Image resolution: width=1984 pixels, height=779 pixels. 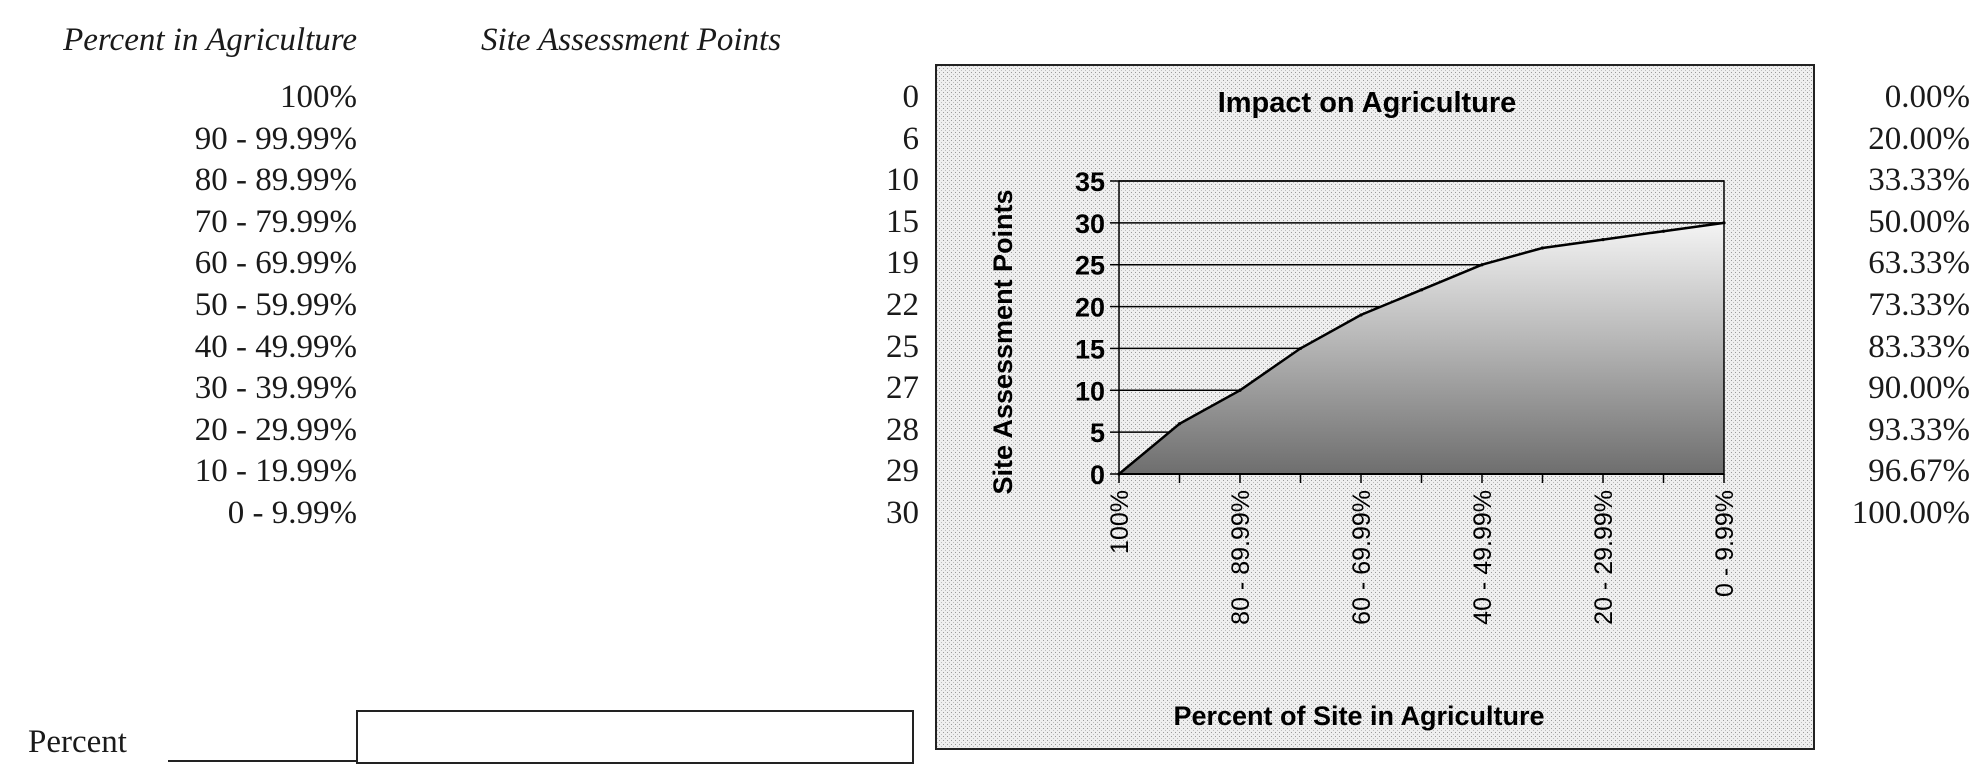 What do you see at coordinates (911, 97) in the screenshot?
I see `points-cell: 0` at bounding box center [911, 97].